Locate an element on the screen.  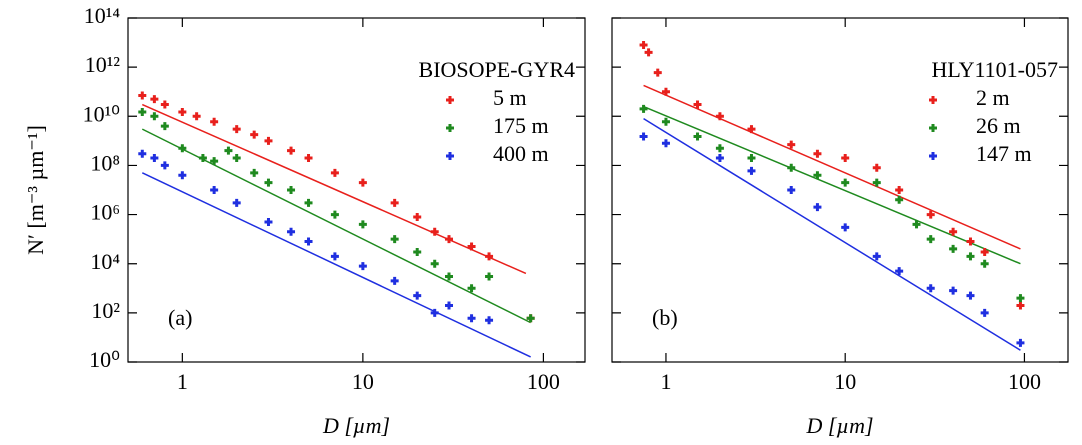
legend-label: 26 m is located at coordinates (998, 125).